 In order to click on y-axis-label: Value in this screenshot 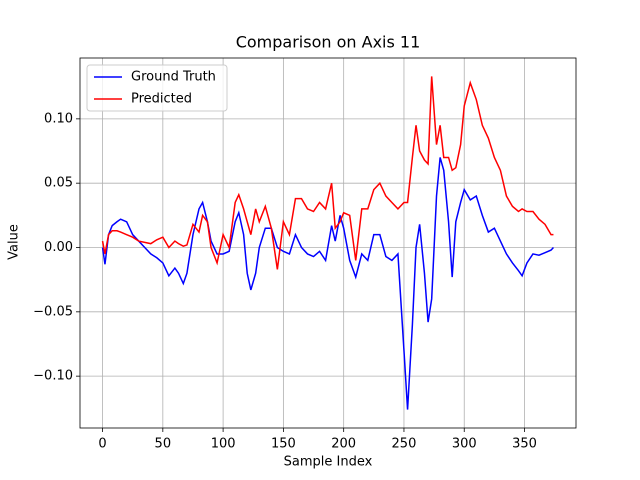, I will do `click(14, 242)`.